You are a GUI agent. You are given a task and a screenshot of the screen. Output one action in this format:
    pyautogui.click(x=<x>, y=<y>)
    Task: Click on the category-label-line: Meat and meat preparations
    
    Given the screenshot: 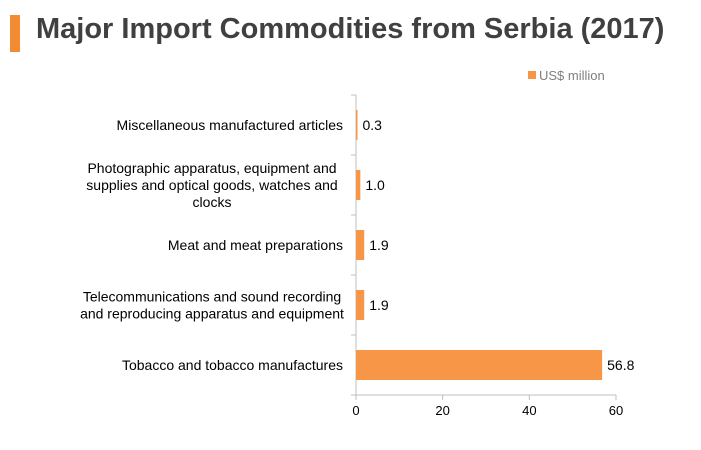 What is the action you would take?
    pyautogui.click(x=255, y=245)
    